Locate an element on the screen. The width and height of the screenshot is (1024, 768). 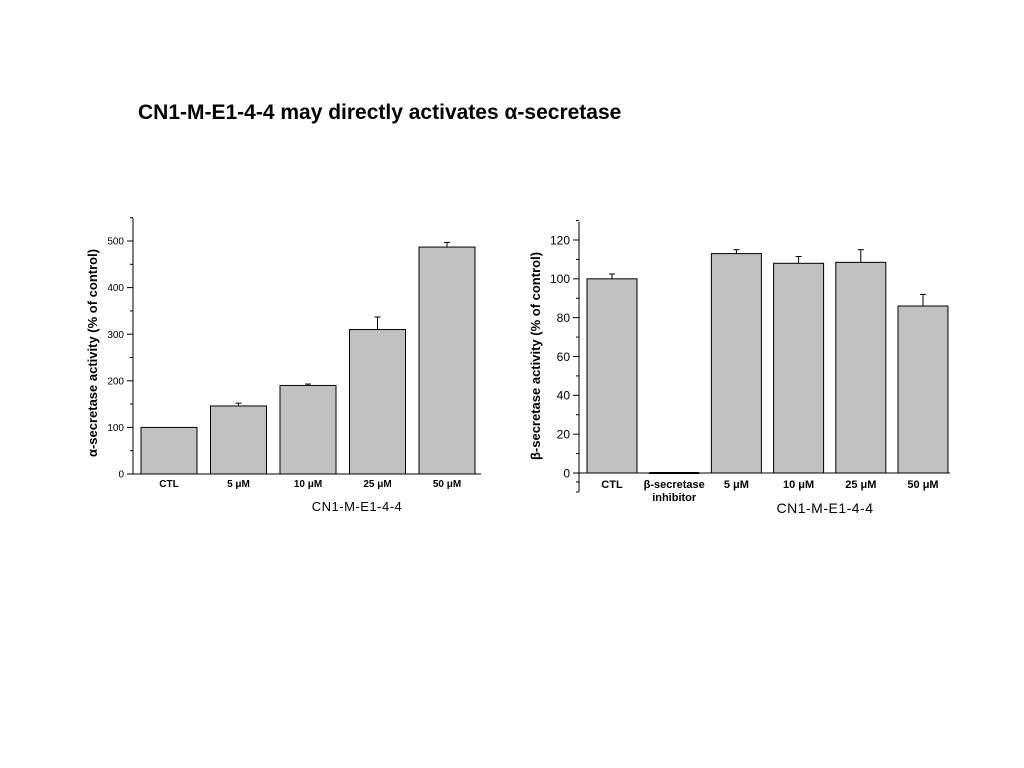
alpha-bar-5-m is located at coordinates (238, 440).